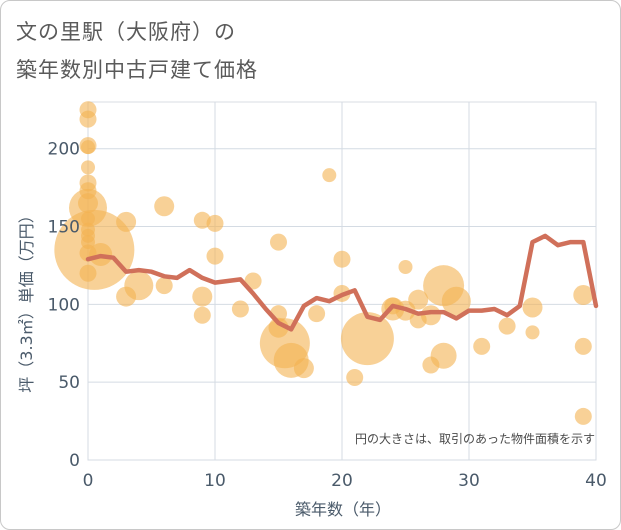  Describe the element at coordinates (215, 481) in the screenshot. I see `x-tick-label: 10` at that location.